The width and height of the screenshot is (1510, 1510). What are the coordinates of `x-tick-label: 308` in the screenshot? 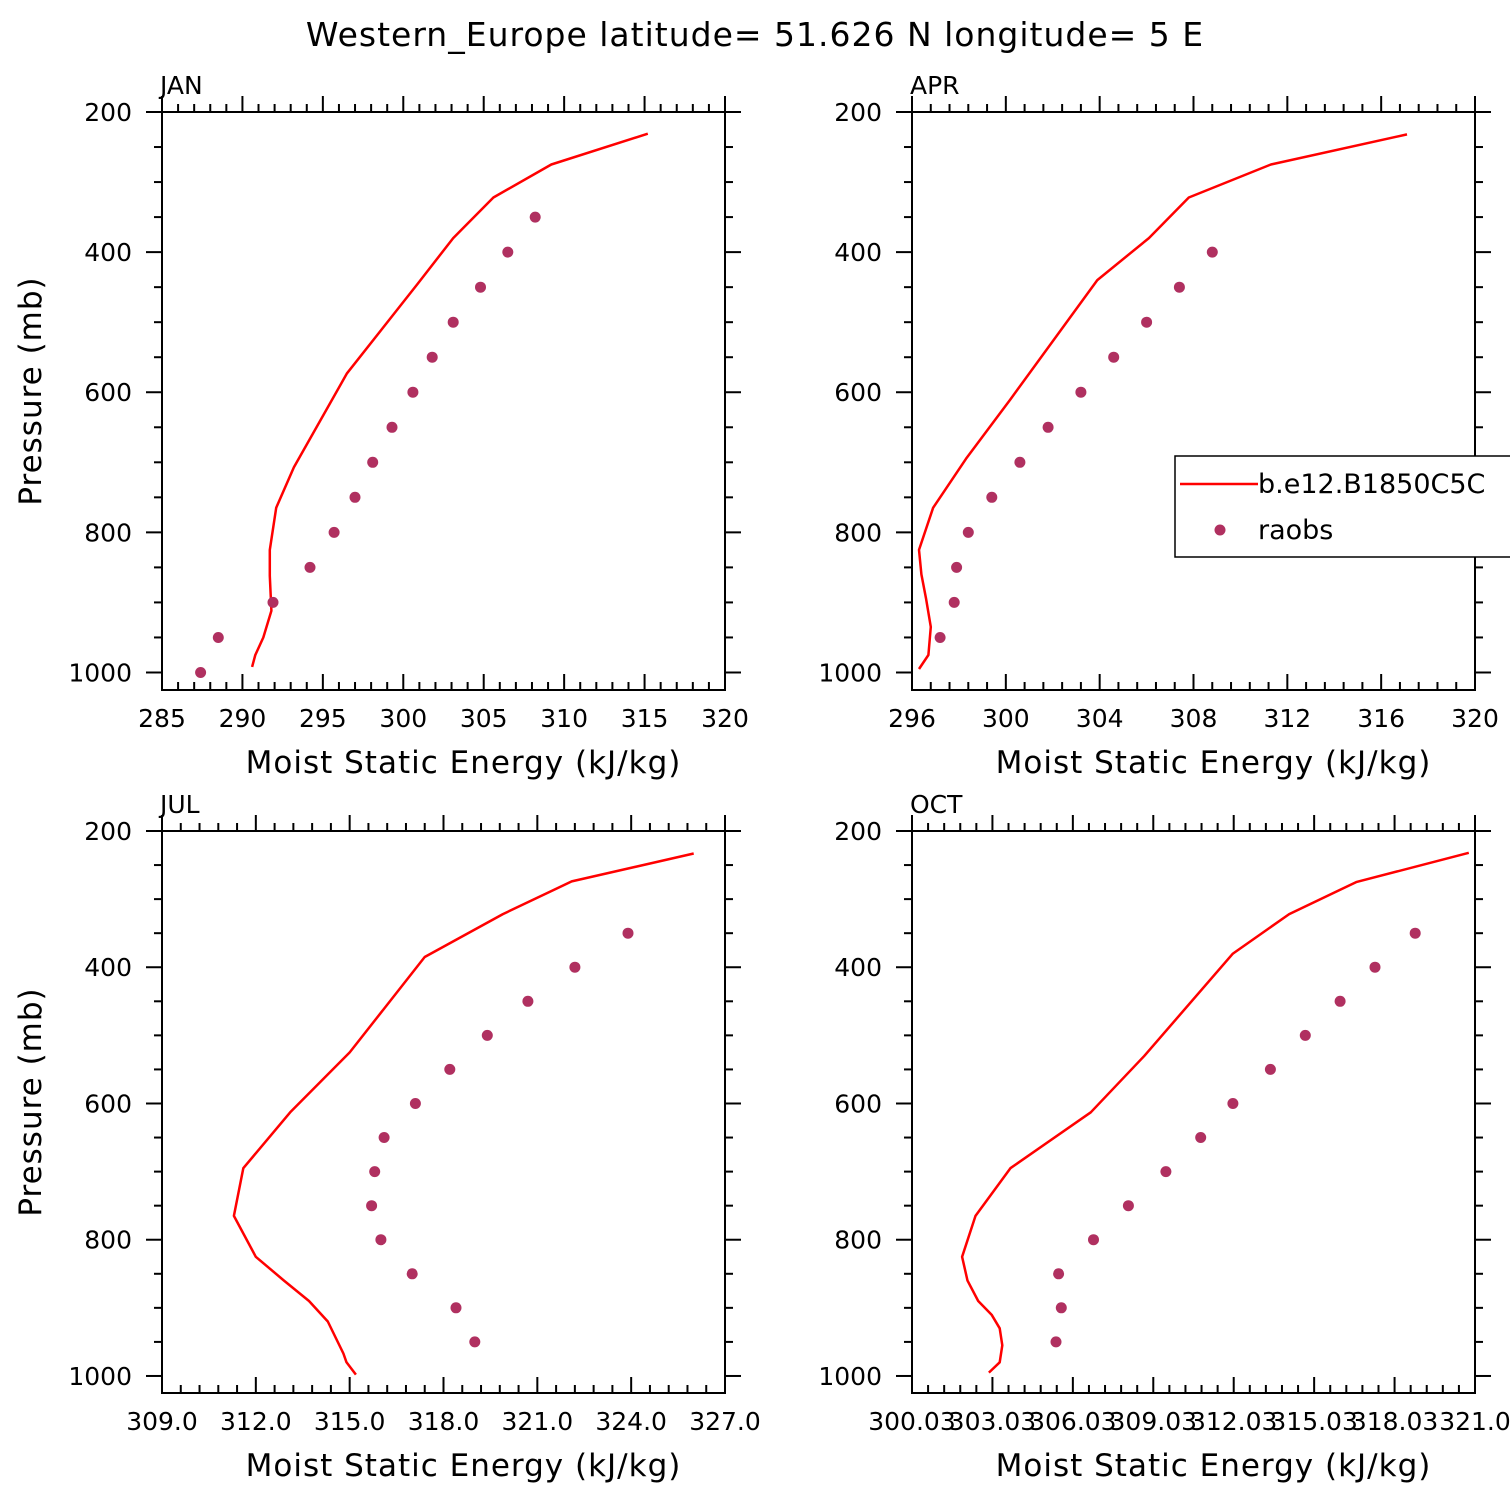 It's located at (1194, 718).